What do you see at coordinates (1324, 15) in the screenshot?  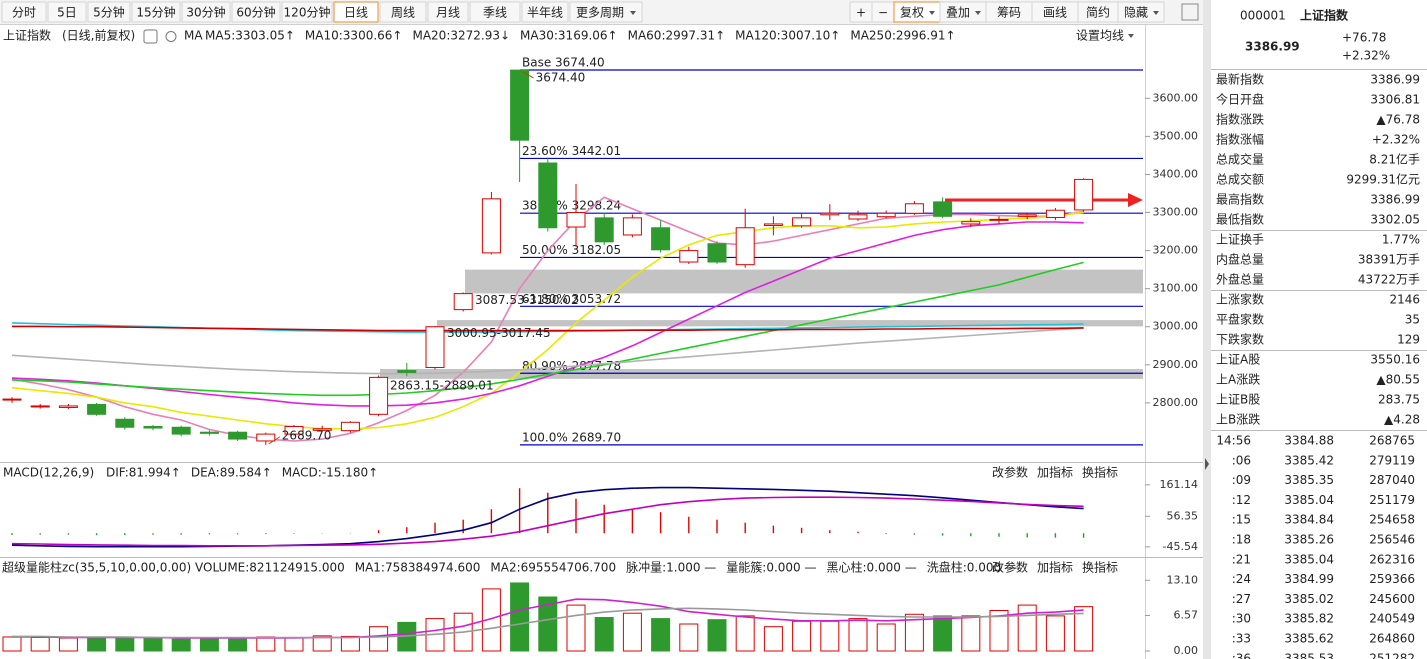 I see `stock-name: 上证指数` at bounding box center [1324, 15].